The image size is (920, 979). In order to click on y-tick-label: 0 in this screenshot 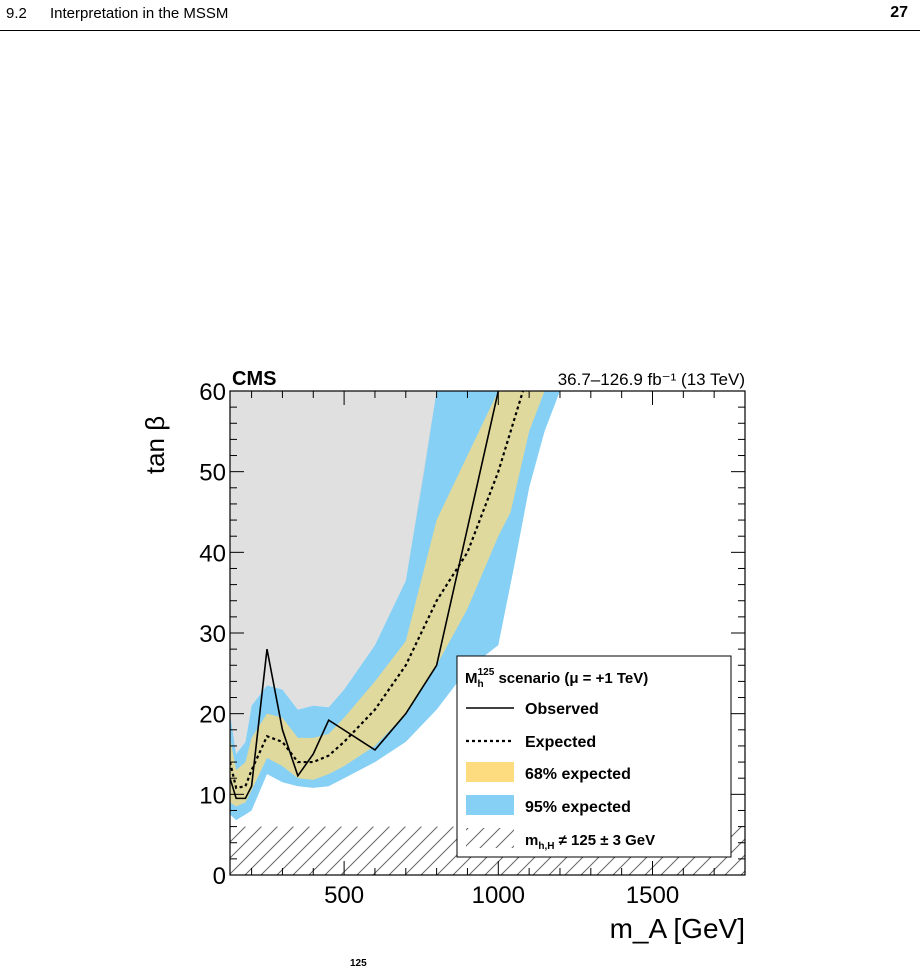, I will do `click(219, 876)`.